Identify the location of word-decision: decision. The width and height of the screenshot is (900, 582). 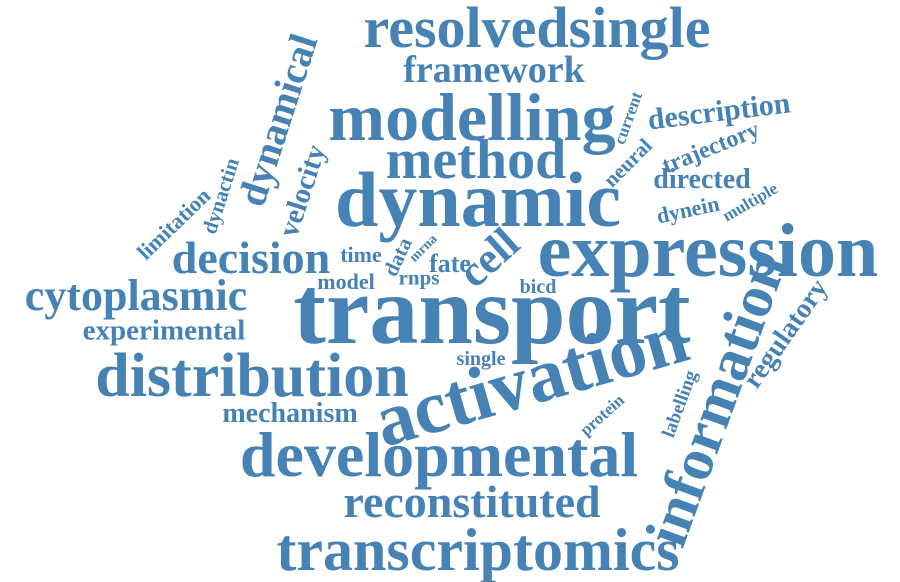
(251, 257).